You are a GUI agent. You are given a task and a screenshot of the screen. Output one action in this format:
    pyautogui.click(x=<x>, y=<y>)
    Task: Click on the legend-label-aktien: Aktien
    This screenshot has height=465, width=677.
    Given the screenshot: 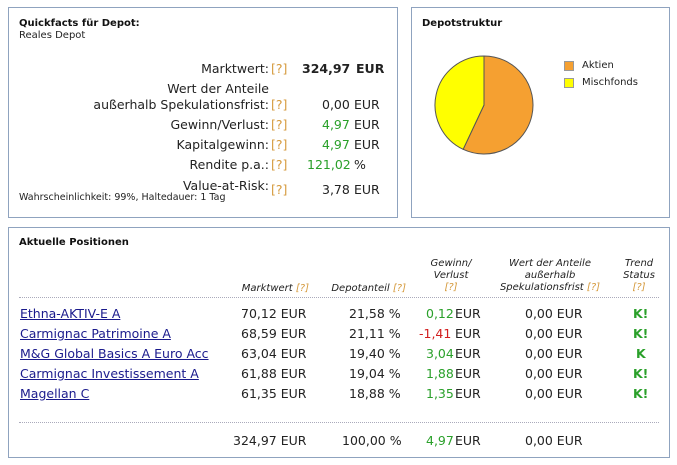 What is the action you would take?
    pyautogui.click(x=598, y=65)
    